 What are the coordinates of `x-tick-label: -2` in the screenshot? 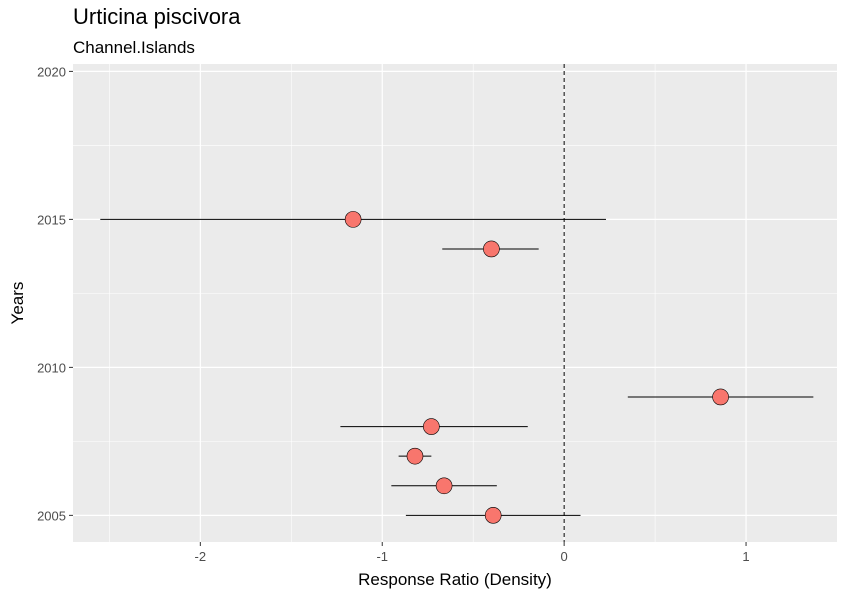 It's located at (201, 556).